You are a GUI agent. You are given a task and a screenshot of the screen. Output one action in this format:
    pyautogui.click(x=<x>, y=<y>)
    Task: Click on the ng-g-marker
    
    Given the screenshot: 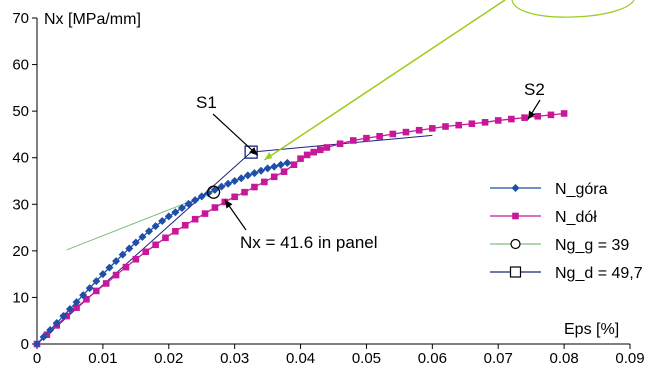 What is the action you would take?
    pyautogui.click(x=213, y=192)
    